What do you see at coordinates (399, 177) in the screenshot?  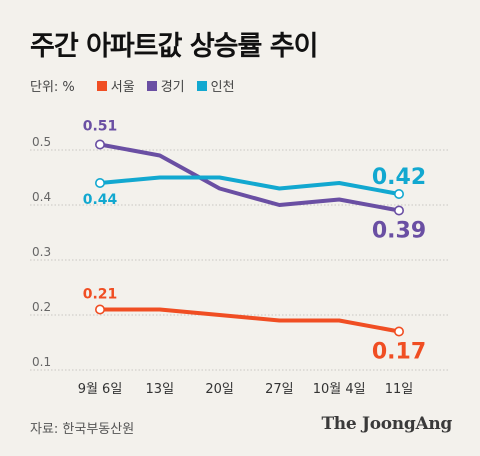 I see `data-label: 0.42` at bounding box center [399, 177].